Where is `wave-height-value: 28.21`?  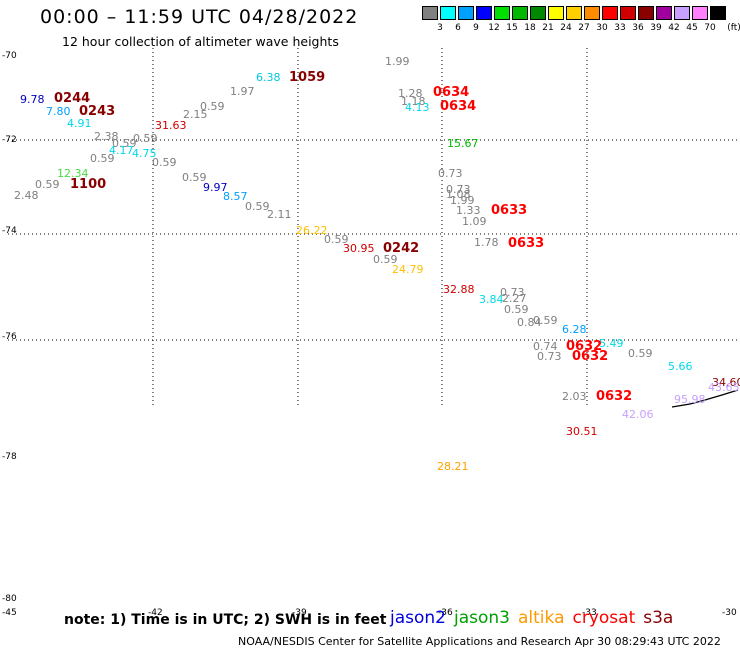
wave-height-value: 28.21 is located at coordinates (453, 466).